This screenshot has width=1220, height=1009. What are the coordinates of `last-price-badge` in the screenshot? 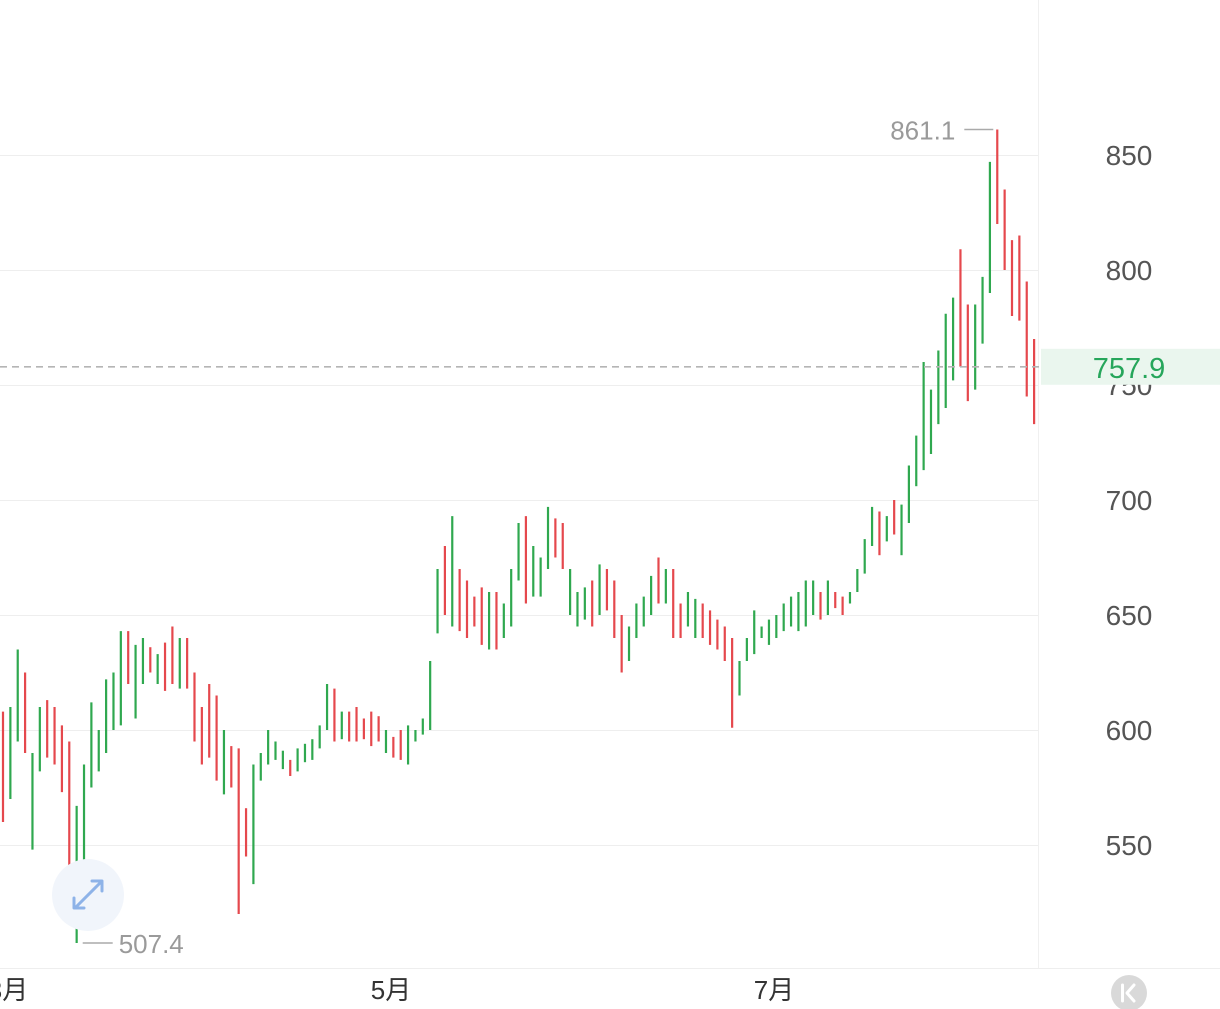 It's located at (1130, 366).